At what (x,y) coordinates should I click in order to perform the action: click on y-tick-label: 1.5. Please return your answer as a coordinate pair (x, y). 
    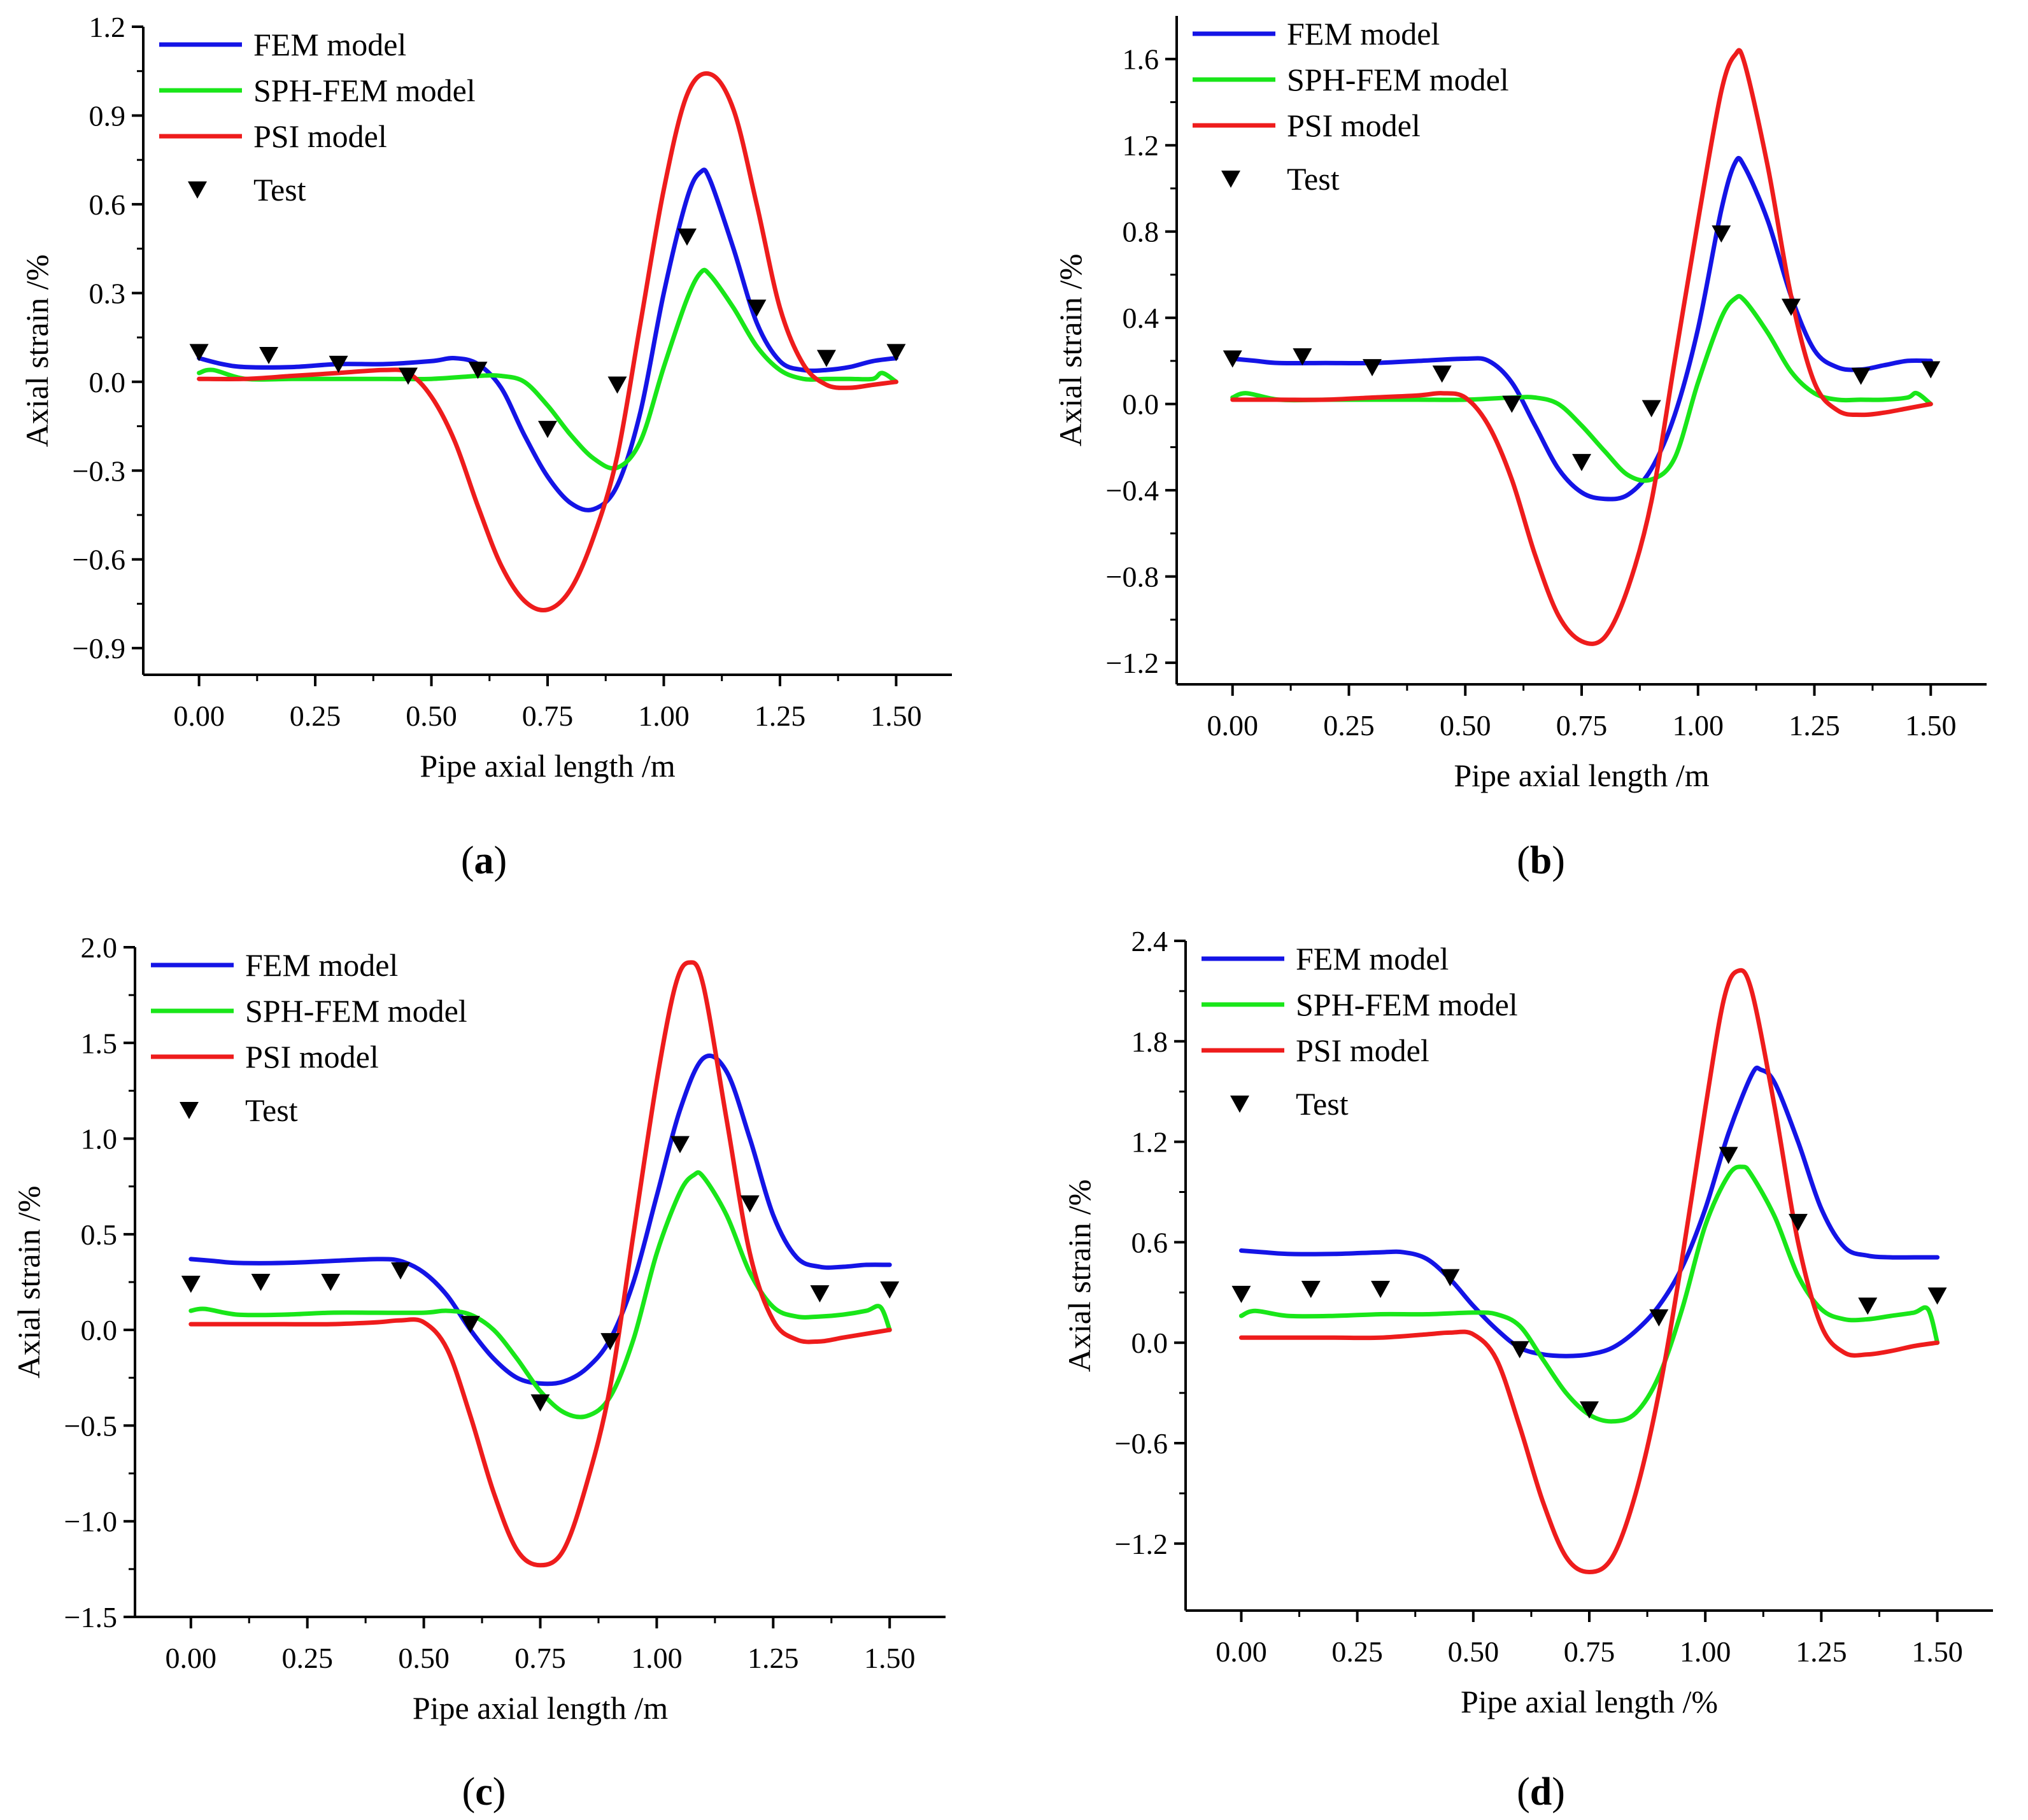
    Looking at the image, I should click on (99, 1043).